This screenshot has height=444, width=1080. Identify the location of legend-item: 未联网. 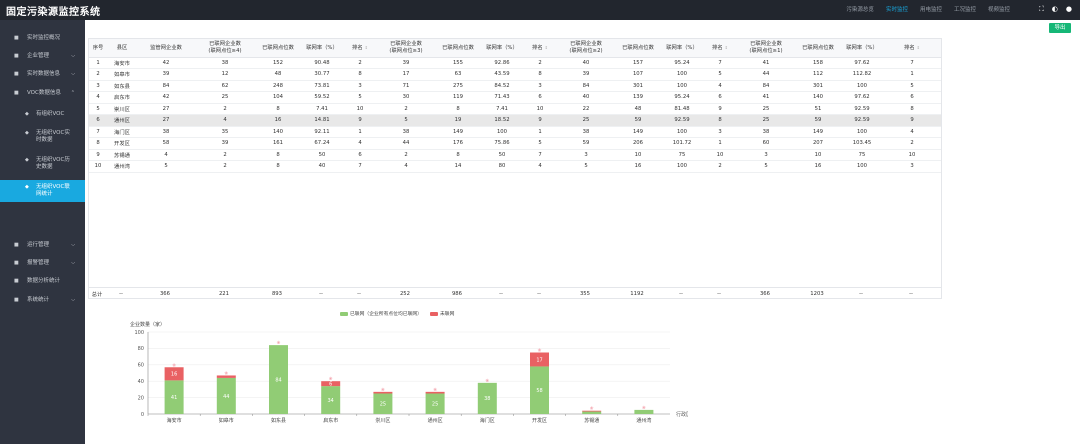
(441, 313).